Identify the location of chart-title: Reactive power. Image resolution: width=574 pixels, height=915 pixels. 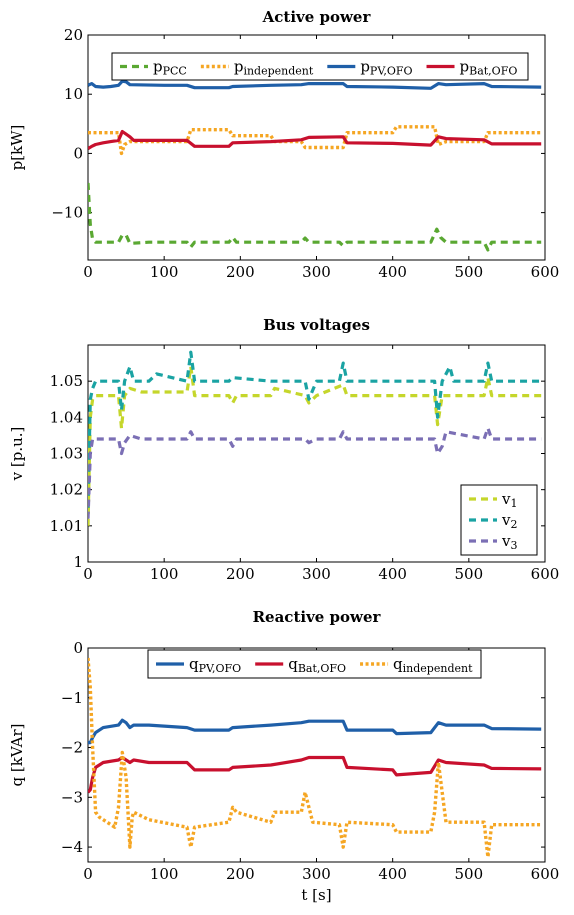
(317, 617).